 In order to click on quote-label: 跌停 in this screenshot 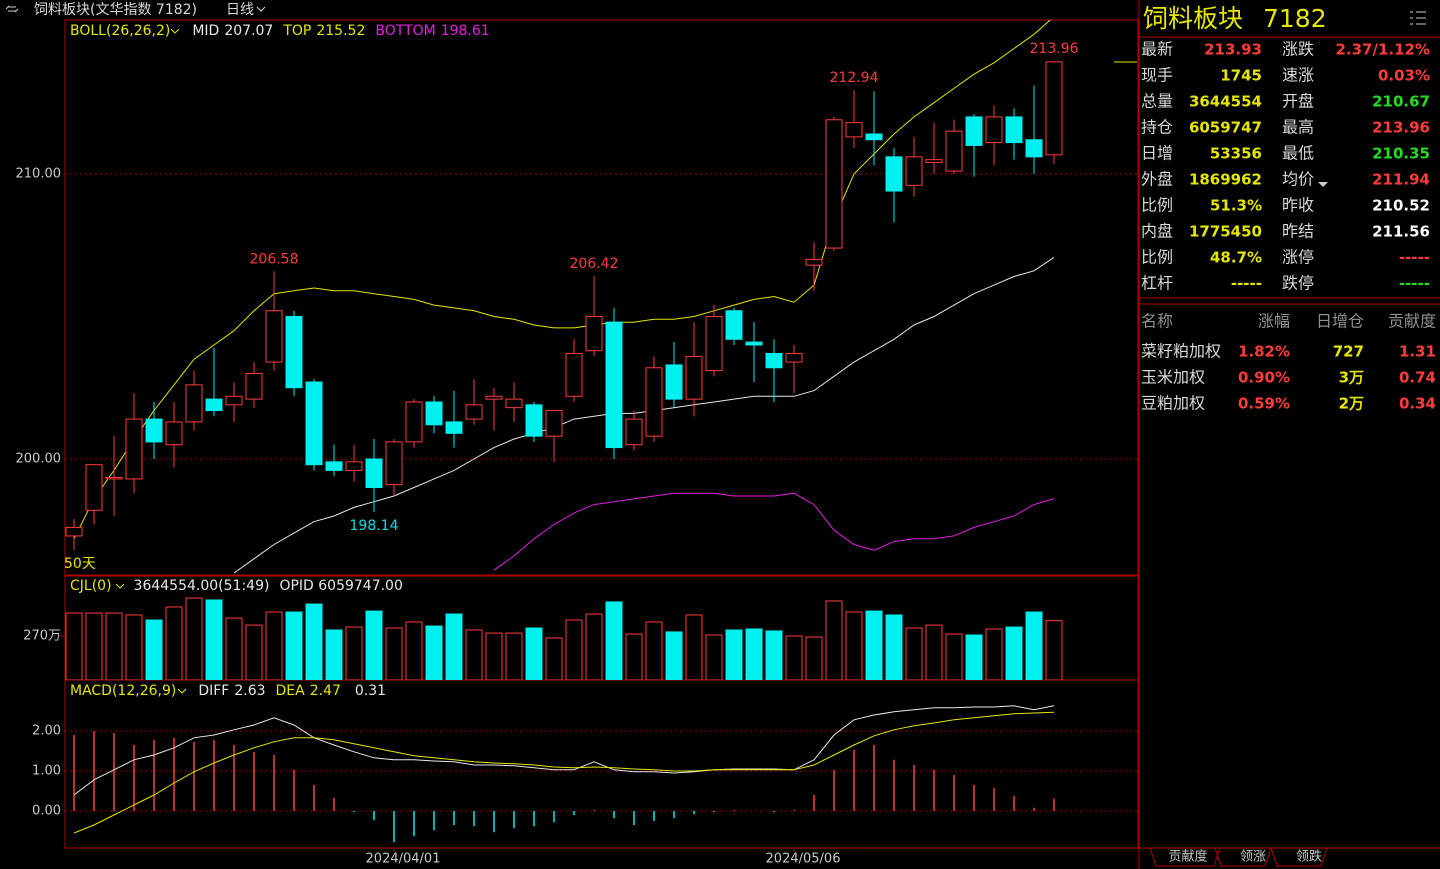, I will do `click(1298, 283)`.